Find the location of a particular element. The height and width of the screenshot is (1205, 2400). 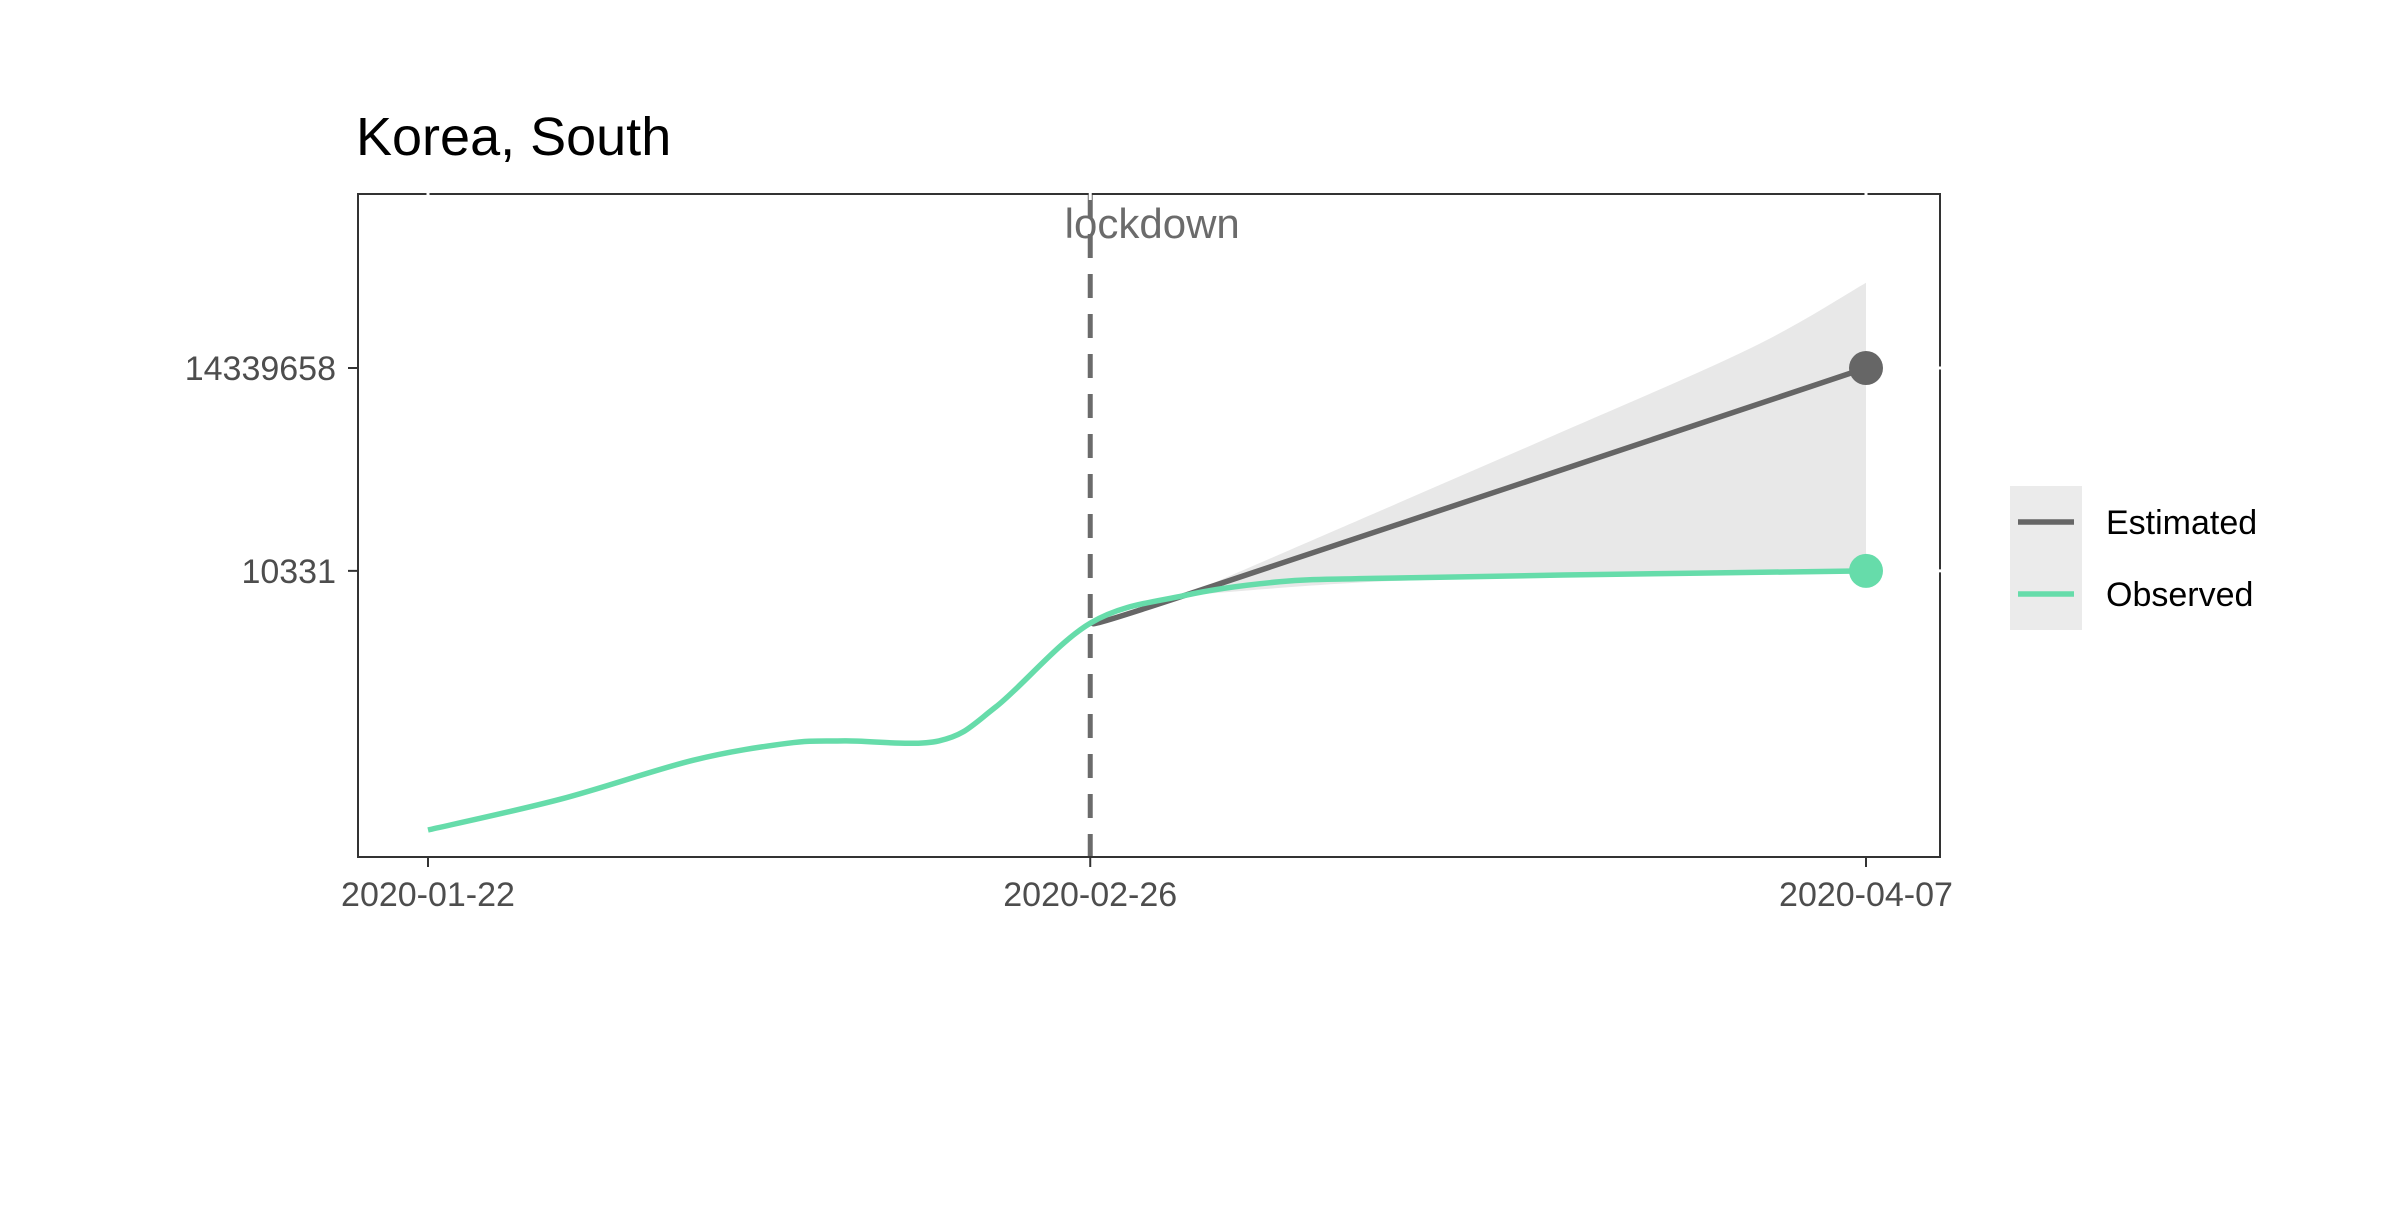

legend-key-background is located at coordinates (2046, 558).